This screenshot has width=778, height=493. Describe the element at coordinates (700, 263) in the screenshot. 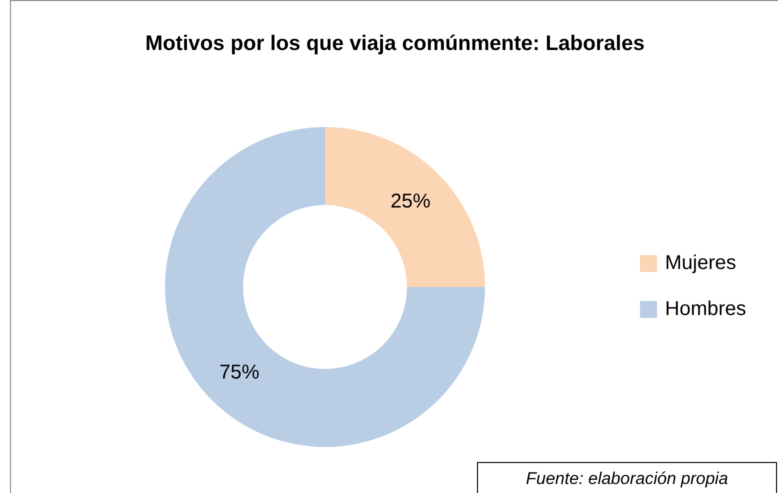

I see `legend-label: Mujeres` at that location.